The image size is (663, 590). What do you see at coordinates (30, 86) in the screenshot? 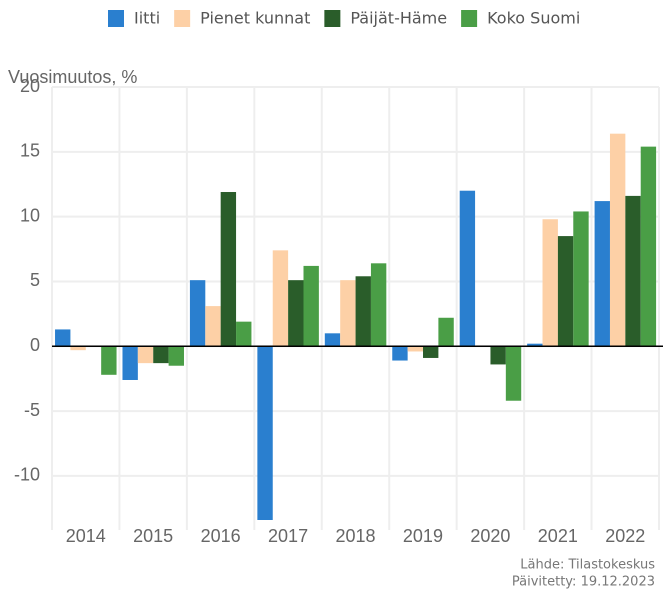
I see `y-tick-label: 20` at bounding box center [30, 86].